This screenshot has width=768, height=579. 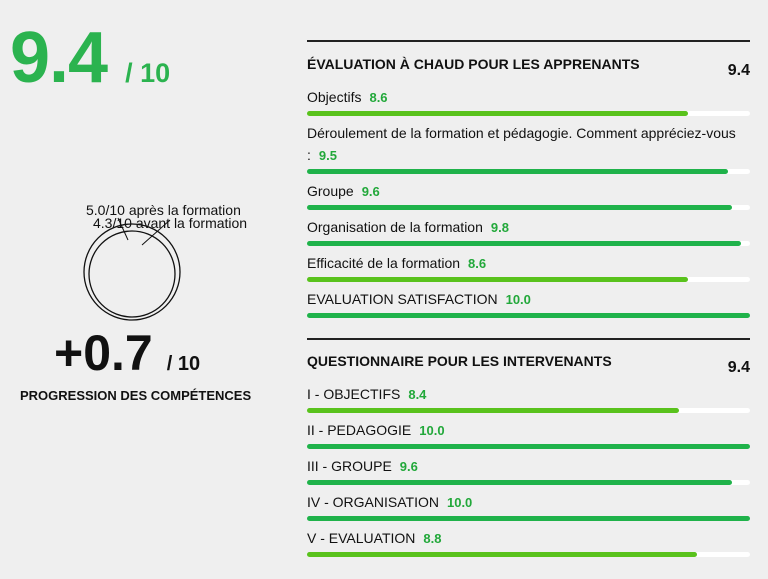 I want to click on competence-circles-graphic, so click(x=132, y=269).